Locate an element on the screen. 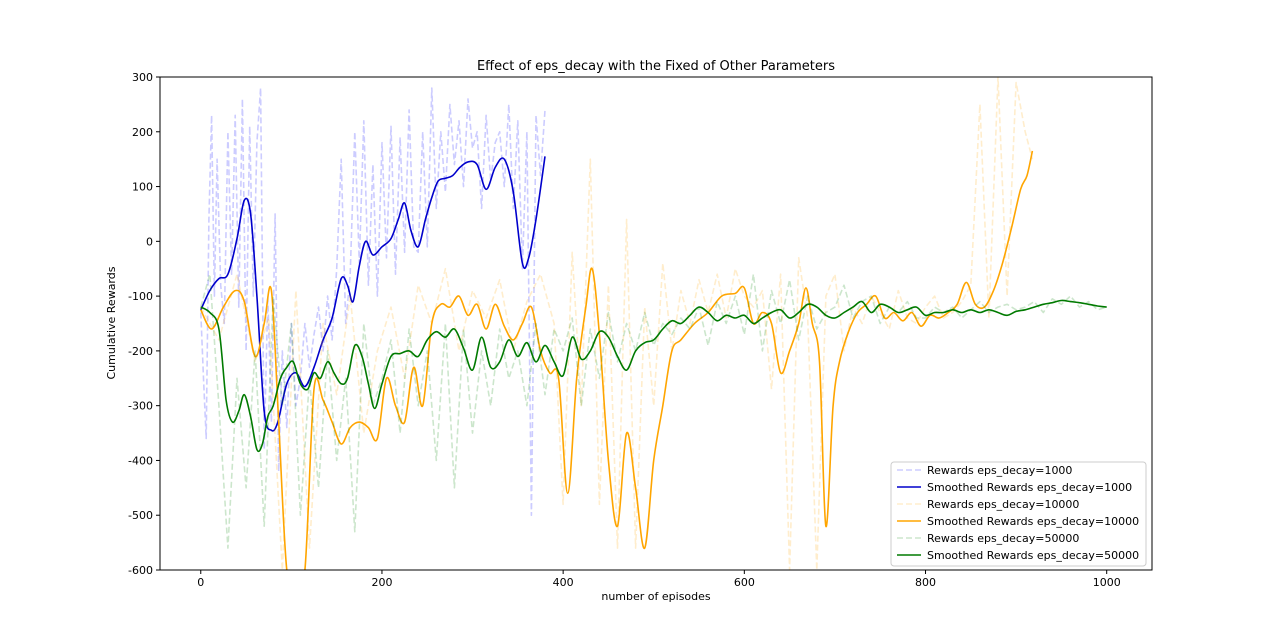 This screenshot has height=640, width=1280. x-axis: 0 200 400 600 800 1000 is located at coordinates (659, 579).